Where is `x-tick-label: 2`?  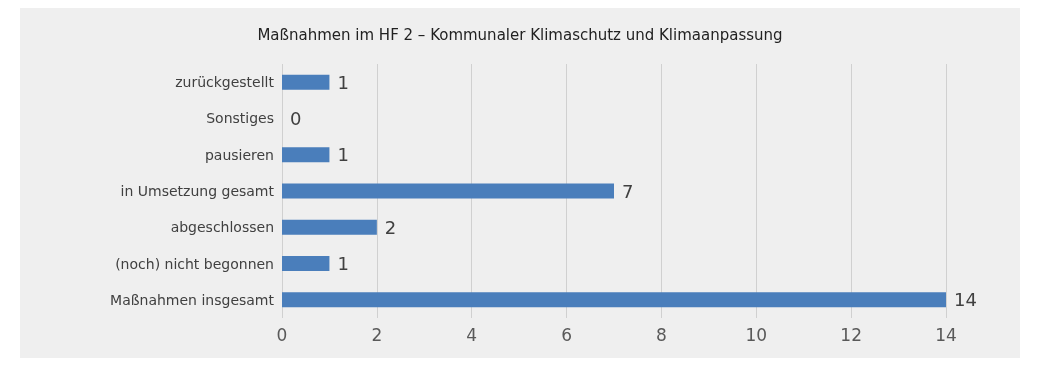
x-tick-label: 2 is located at coordinates (377, 334).